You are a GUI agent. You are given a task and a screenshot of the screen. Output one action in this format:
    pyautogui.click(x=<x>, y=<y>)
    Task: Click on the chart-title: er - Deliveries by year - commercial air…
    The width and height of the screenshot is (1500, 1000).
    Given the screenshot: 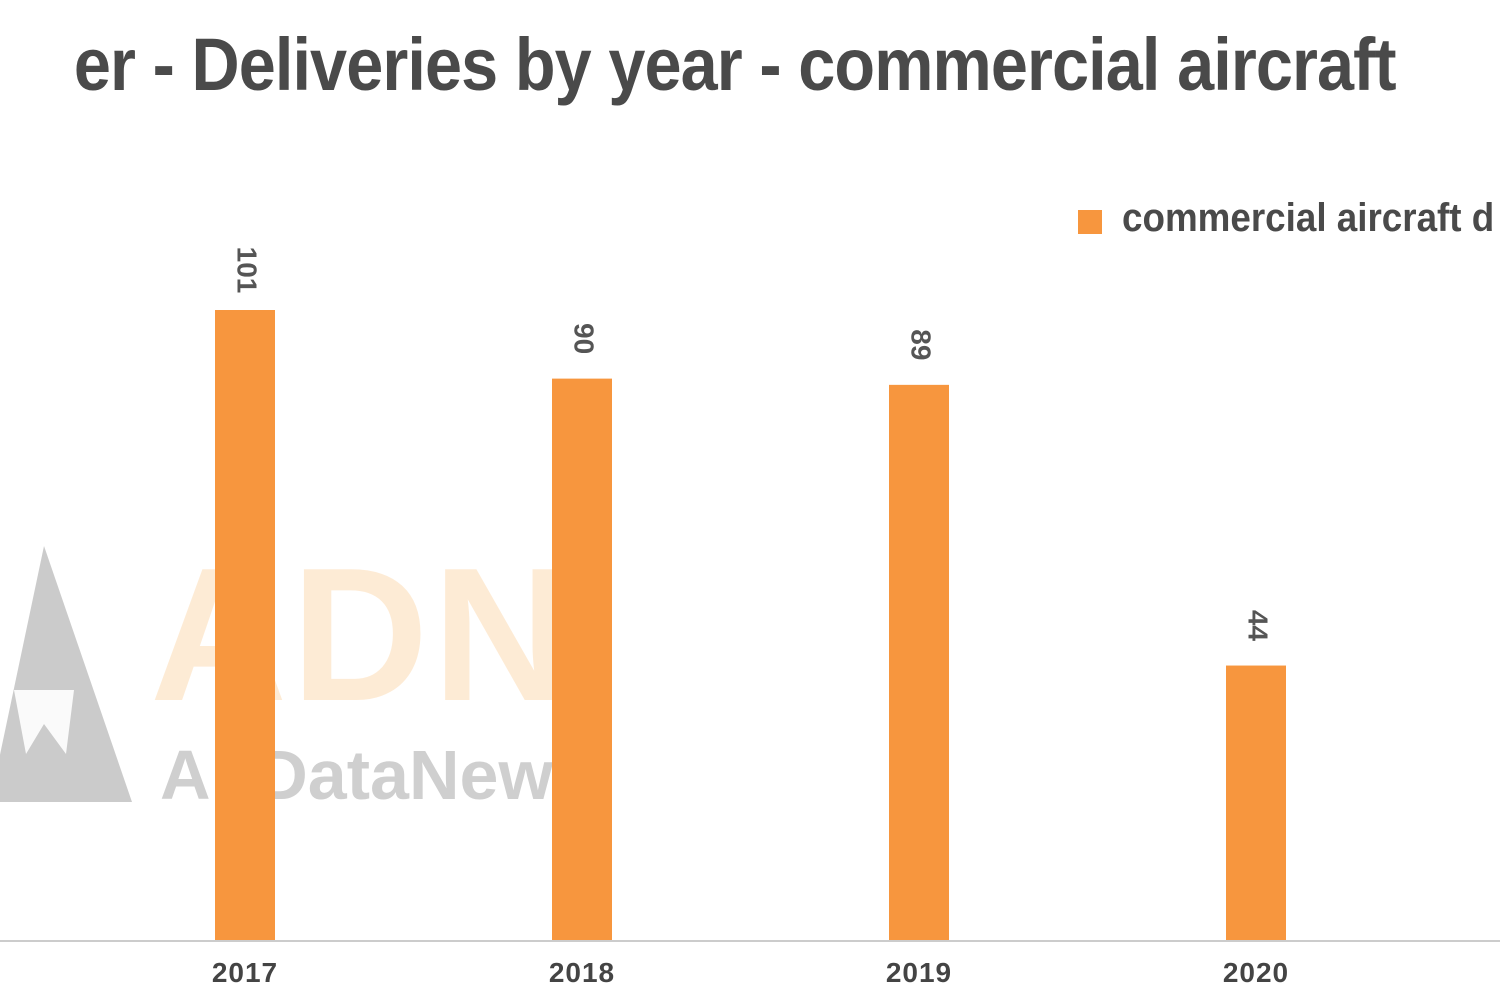 What is the action you would take?
    pyautogui.click(x=735, y=64)
    